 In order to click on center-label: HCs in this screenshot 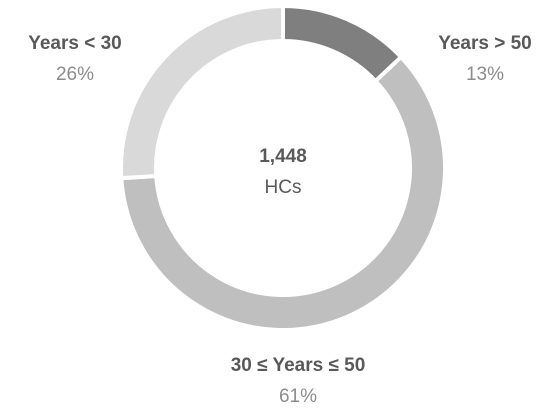, I will do `click(283, 187)`.